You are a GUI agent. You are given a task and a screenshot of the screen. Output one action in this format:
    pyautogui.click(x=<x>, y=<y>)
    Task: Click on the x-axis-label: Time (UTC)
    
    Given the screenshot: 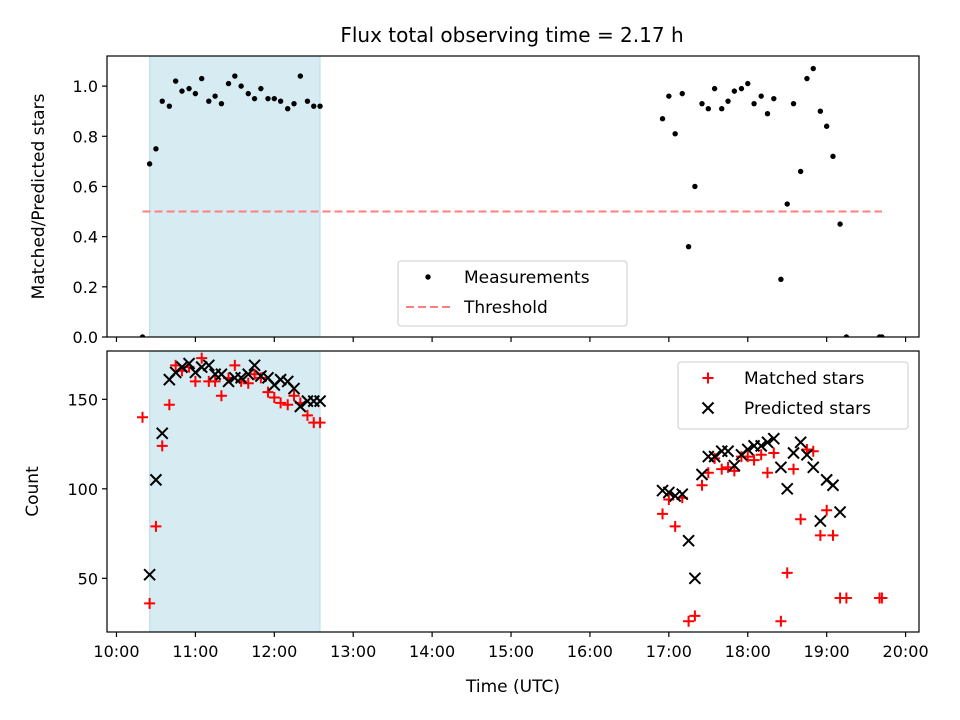 What is the action you would take?
    pyautogui.click(x=512, y=687)
    